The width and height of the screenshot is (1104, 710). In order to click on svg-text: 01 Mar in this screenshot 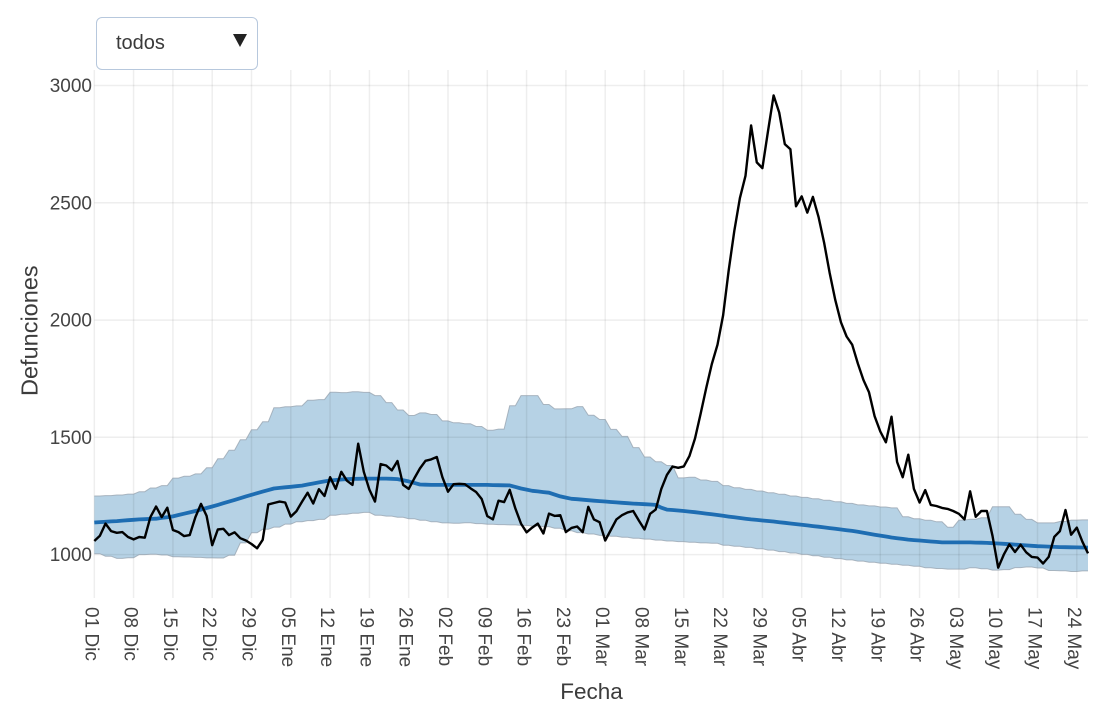, I will do `click(601, 637)`.